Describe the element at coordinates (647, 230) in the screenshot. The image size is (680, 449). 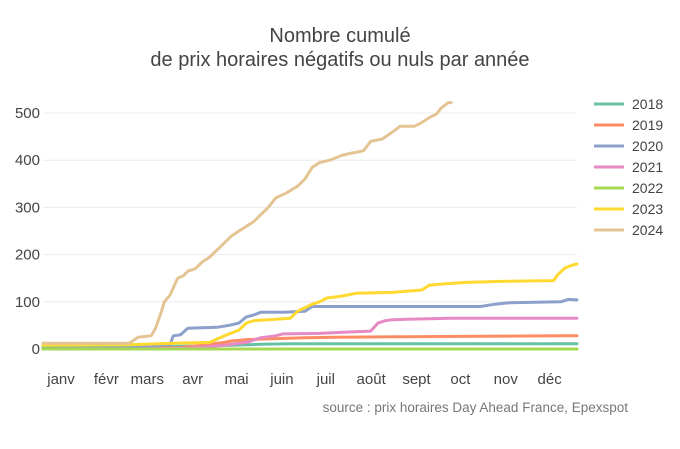
I see `legend-label-2024: 2024` at that location.